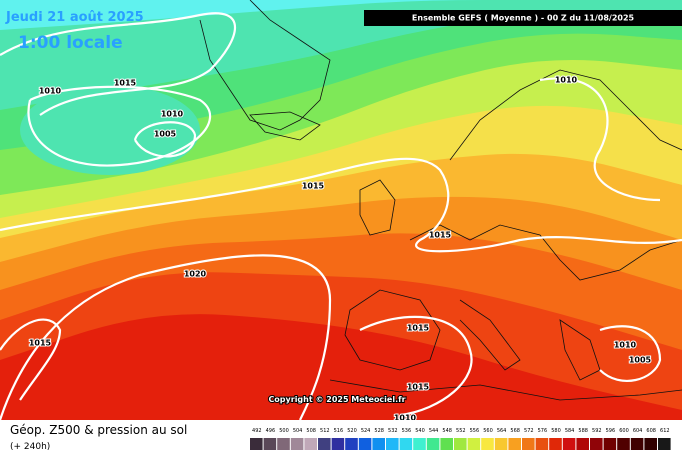 This screenshot has height=458, width=682. What do you see at coordinates (597, 431) in the screenshot?
I see `scale-label: 592` at bounding box center [597, 431].